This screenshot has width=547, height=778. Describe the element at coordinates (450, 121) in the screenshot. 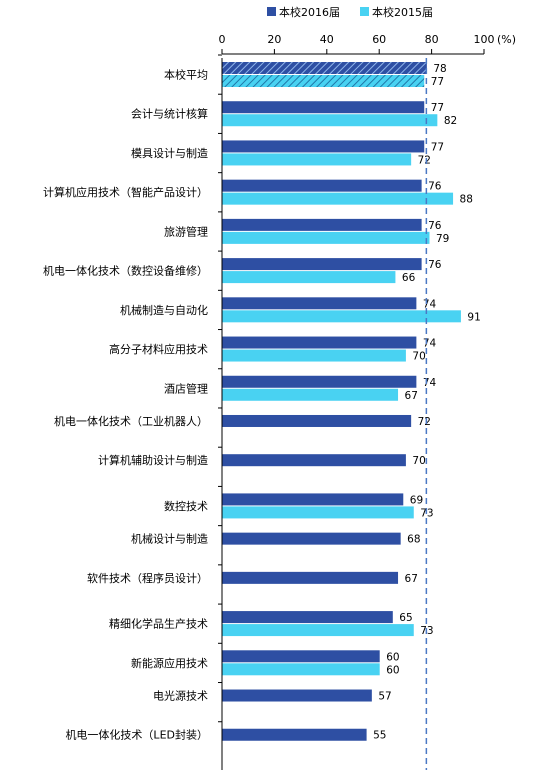

I see `value-label-2015: 82` at that location.